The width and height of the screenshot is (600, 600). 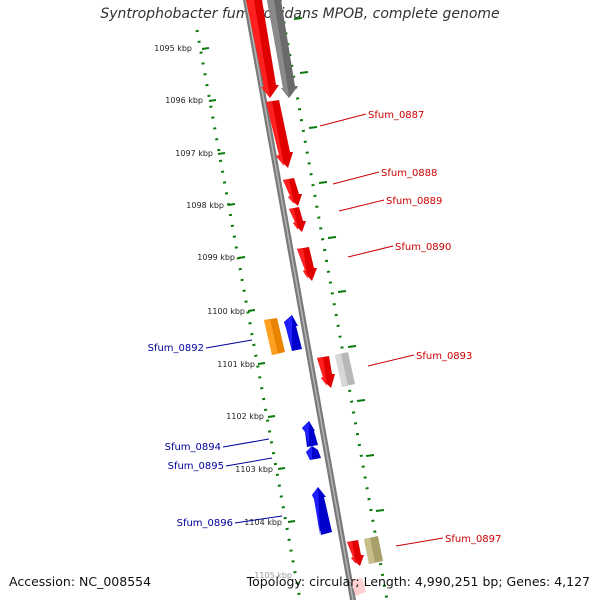 I want to click on scale-label: 1100 kbp, so click(x=226, y=311).